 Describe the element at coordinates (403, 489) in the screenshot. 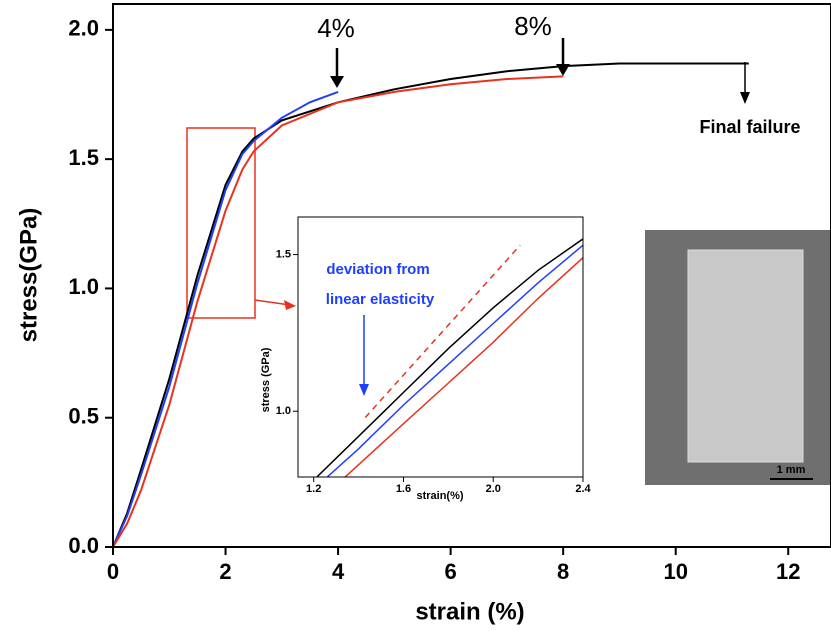

I see `x-tick-label: 1.6` at that location.